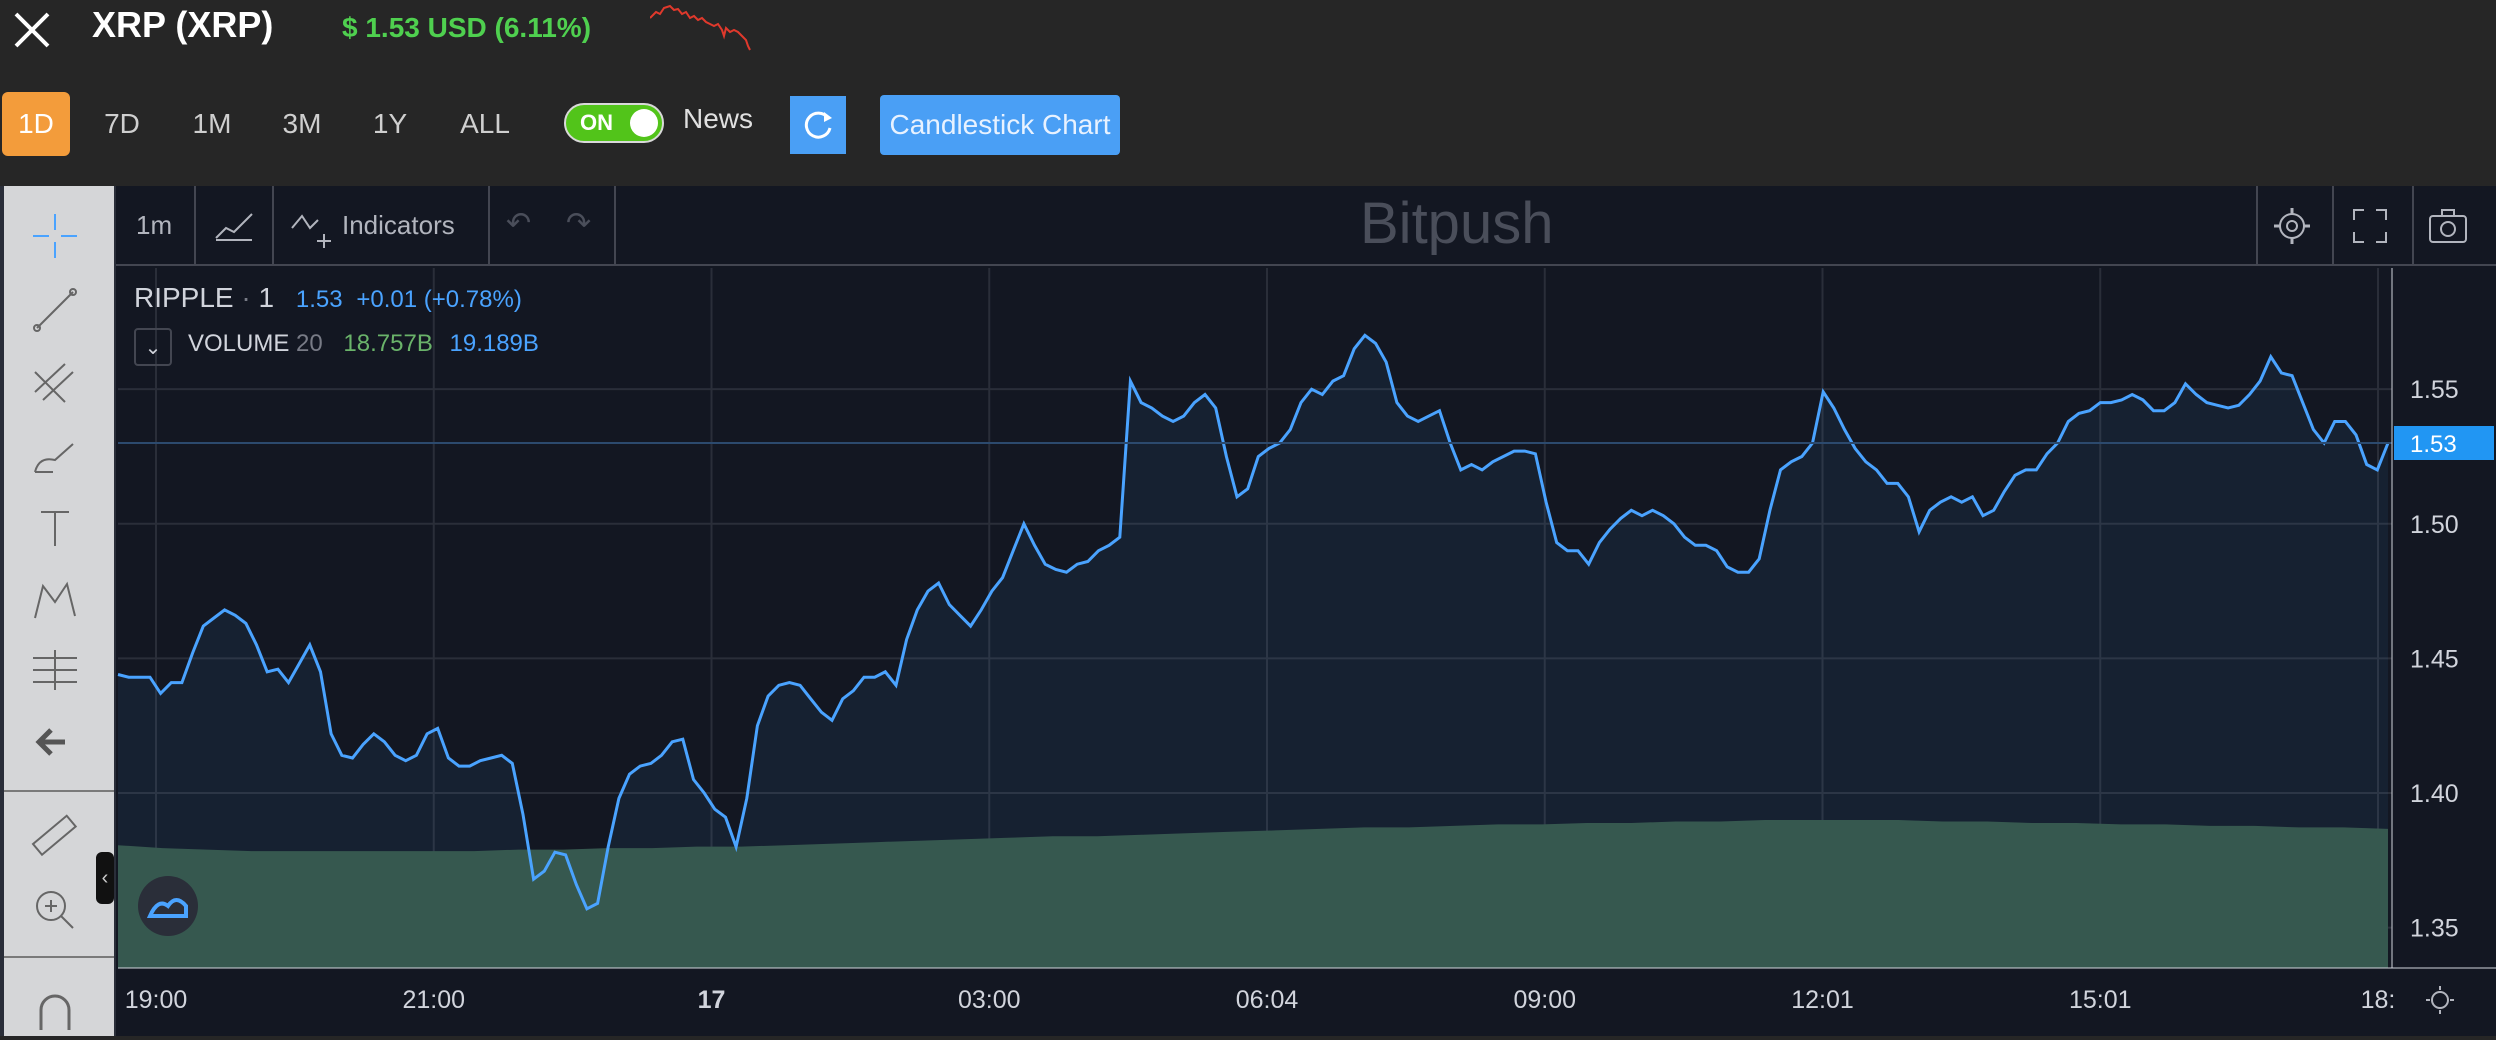  What do you see at coordinates (390, 123) in the screenshot?
I see `range-1y: 1Y` at bounding box center [390, 123].